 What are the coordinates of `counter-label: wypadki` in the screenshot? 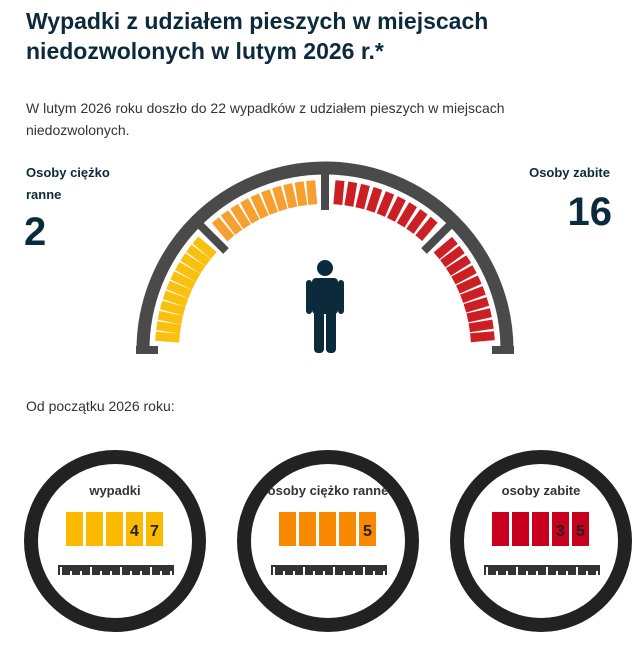 It's located at (115, 490).